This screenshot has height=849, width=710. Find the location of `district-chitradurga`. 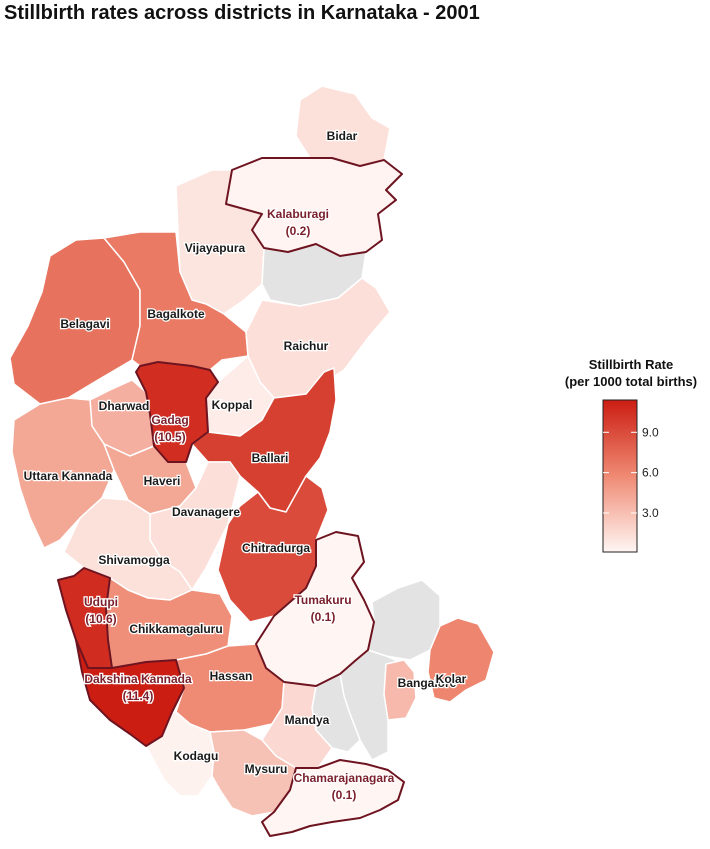

district-chitradurga is located at coordinates (273, 549).